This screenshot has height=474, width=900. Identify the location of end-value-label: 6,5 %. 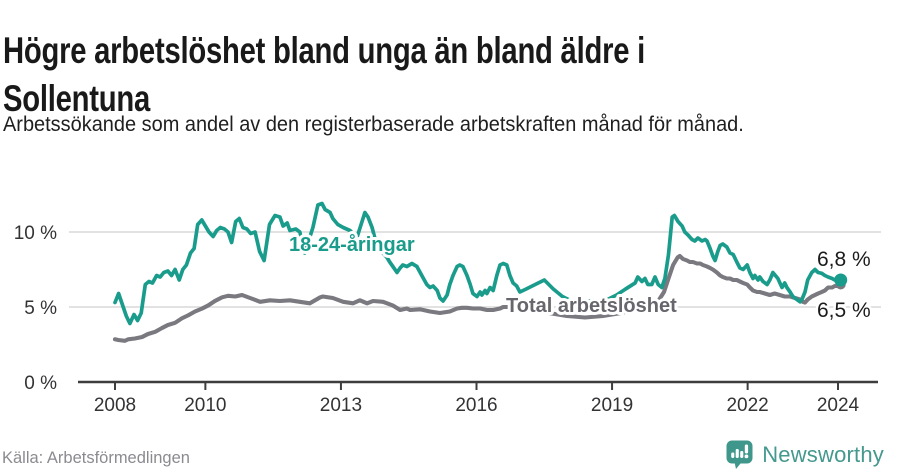
(844, 310).